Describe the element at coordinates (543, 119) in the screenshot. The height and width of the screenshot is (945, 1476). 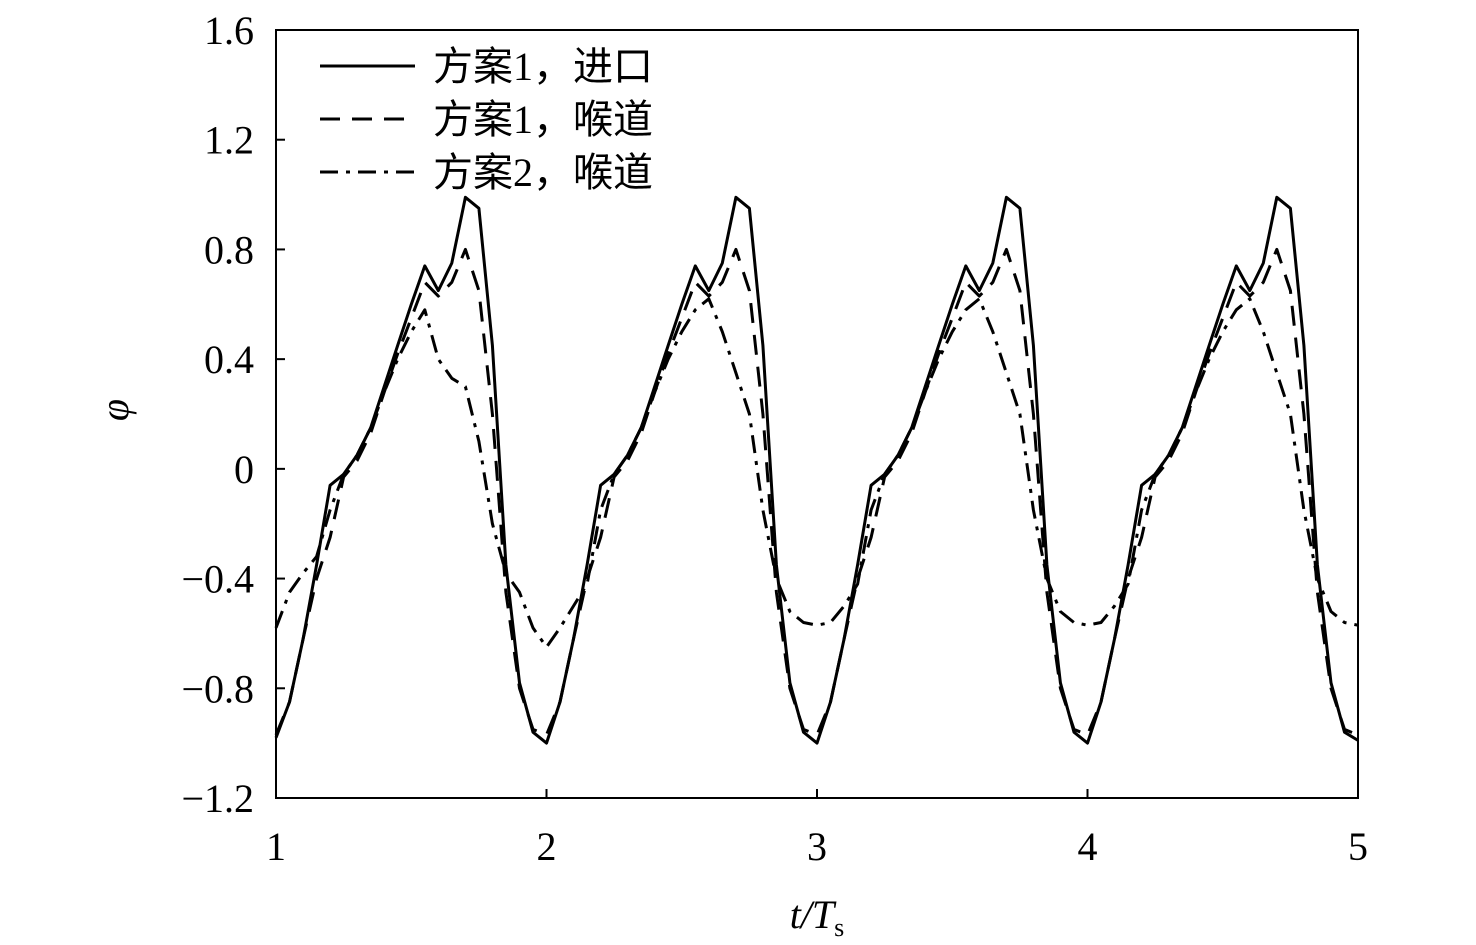
I see `legend-label: 方案1，喉道` at that location.